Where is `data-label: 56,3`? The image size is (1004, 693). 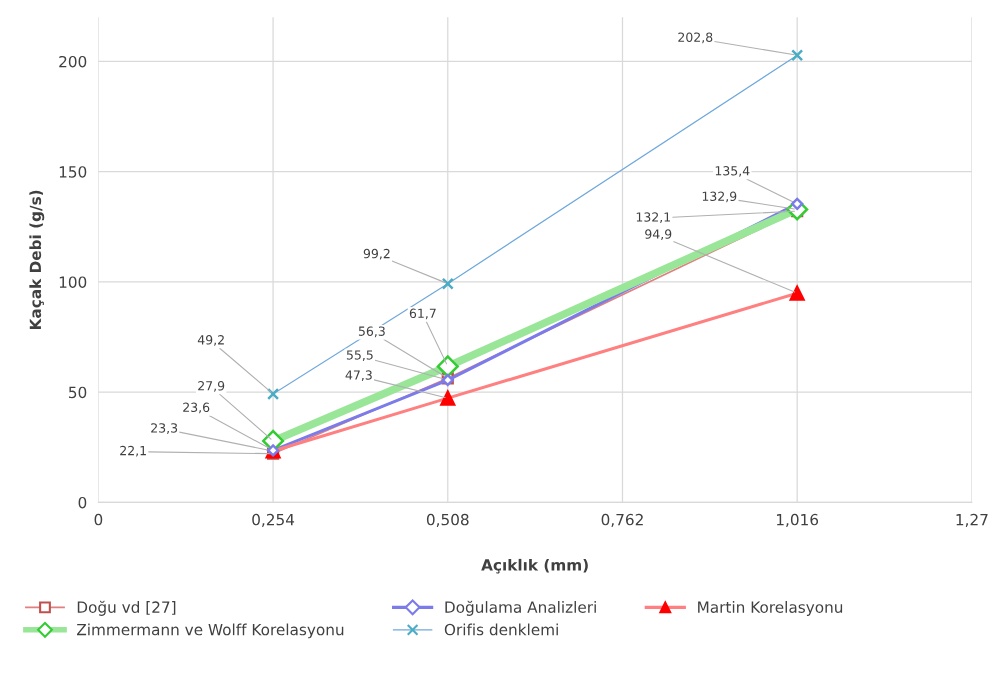 data-label: 56,3 is located at coordinates (371, 332).